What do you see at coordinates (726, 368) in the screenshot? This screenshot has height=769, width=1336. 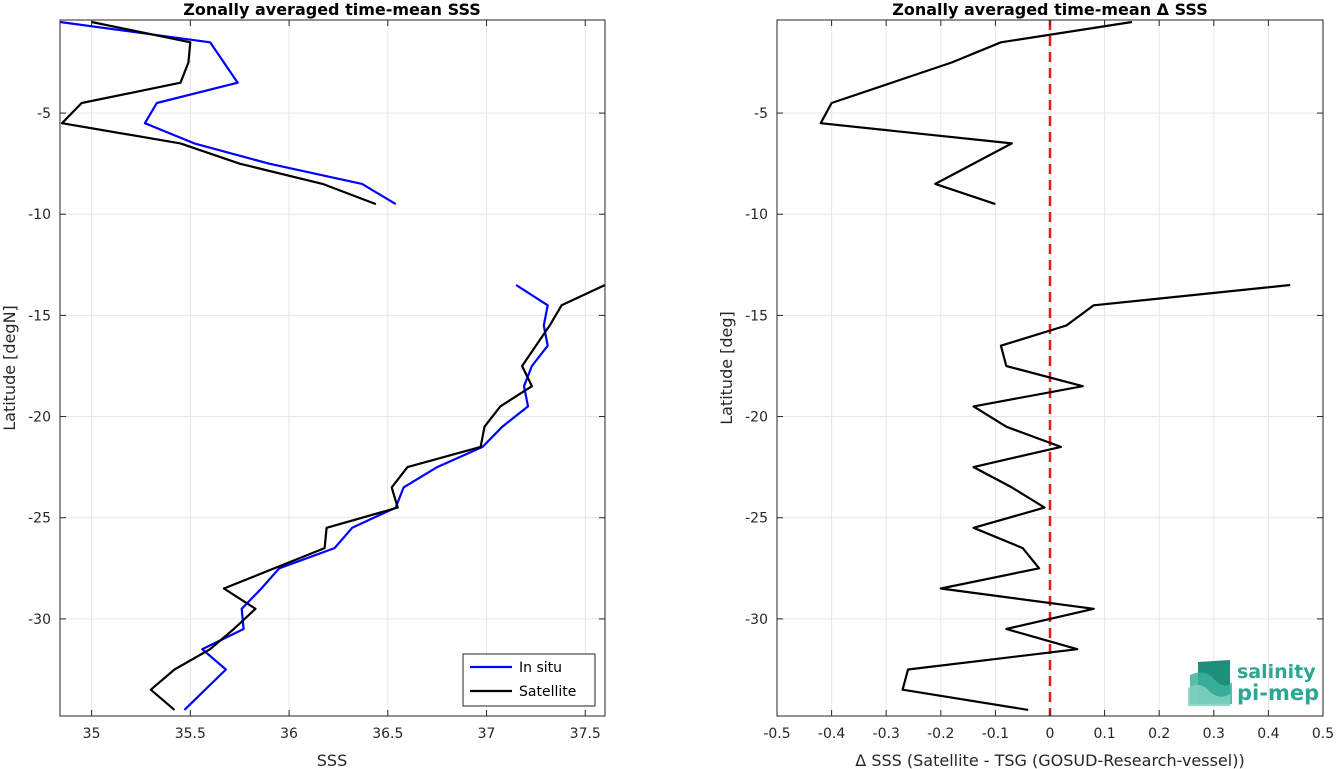 I see `right-y-axis-label: Latitude [deg]` at bounding box center [726, 368].